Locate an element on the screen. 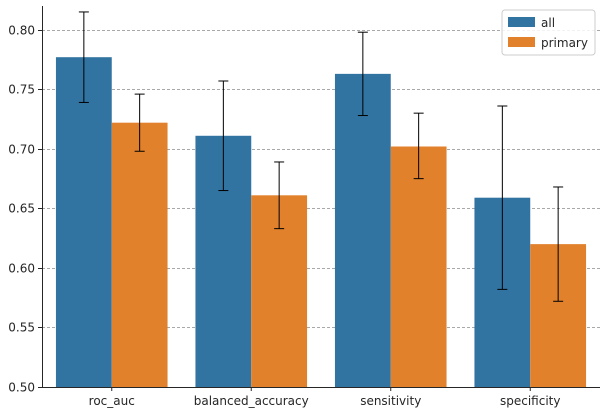 The width and height of the screenshot is (606, 414). bar-primary-sensitivity is located at coordinates (418, 266).